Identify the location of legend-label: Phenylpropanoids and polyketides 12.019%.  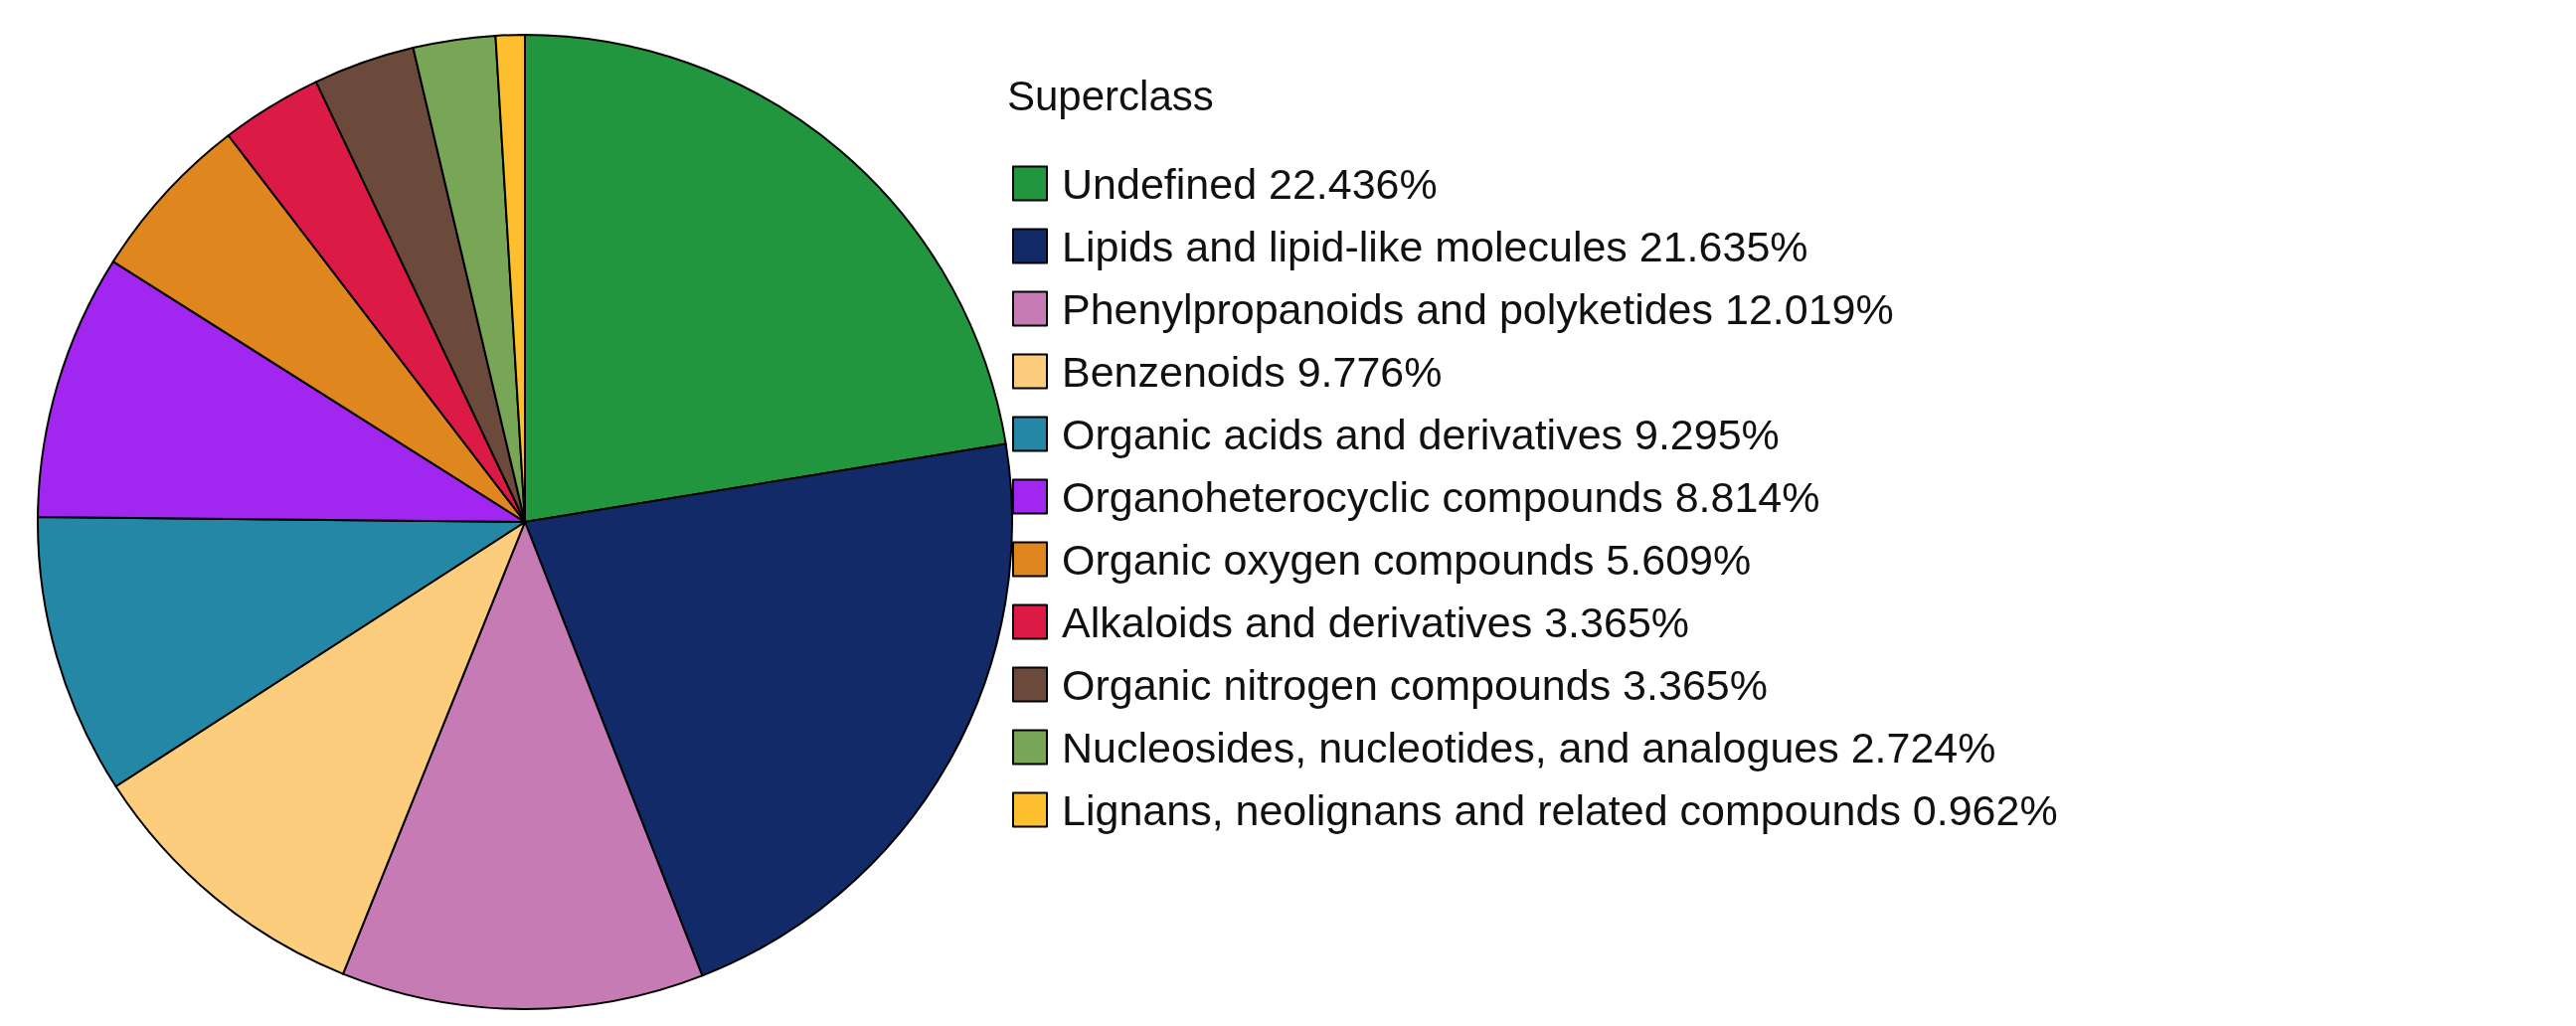
(1478, 308).